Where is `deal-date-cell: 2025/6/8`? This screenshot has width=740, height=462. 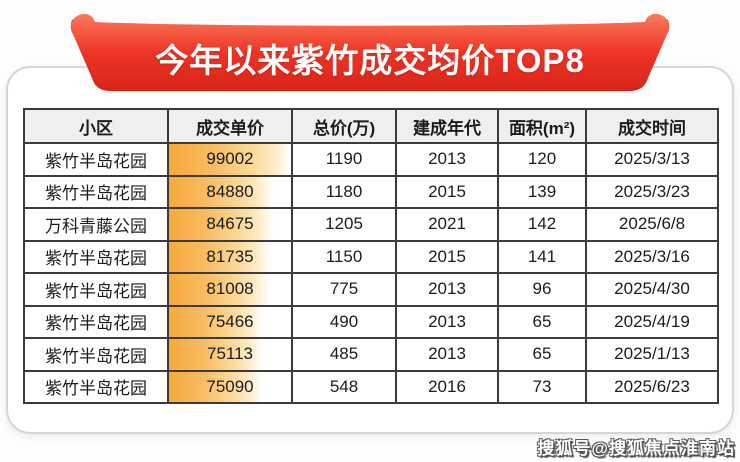 deal-date-cell: 2025/6/8 is located at coordinates (652, 224).